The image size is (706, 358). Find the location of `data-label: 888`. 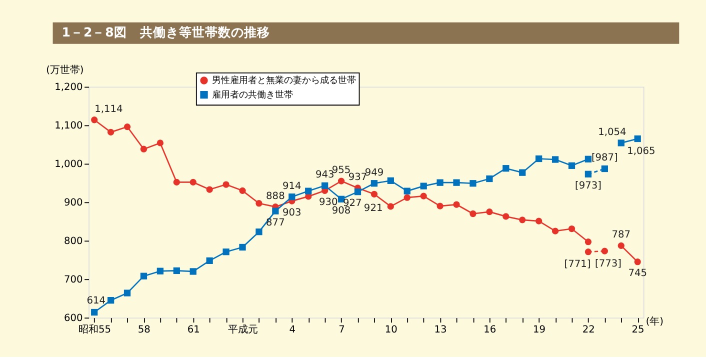

data-label: 888 is located at coordinates (275, 196).